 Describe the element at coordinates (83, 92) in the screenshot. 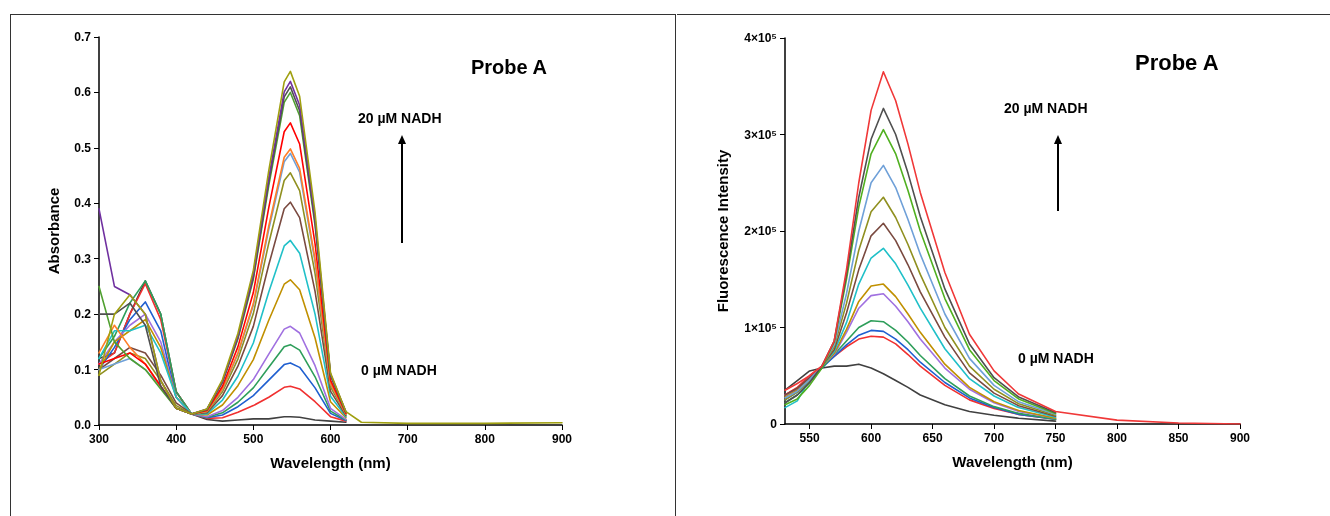

I see `y-tick-label: 0.6` at that location.